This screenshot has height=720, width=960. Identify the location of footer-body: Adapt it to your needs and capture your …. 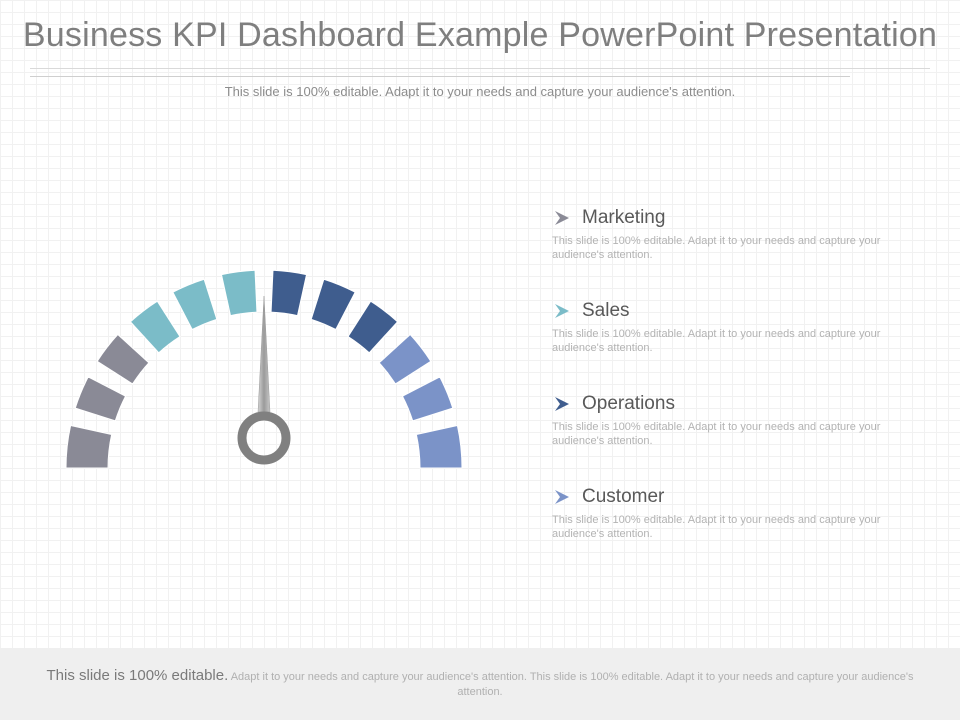
(572, 684).